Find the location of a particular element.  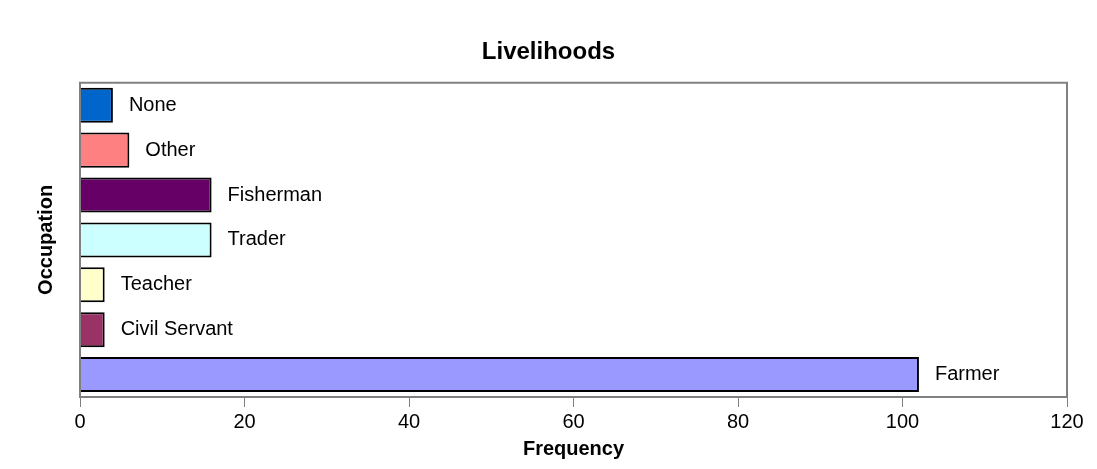

x-tick-label: 120 is located at coordinates (1067, 420).